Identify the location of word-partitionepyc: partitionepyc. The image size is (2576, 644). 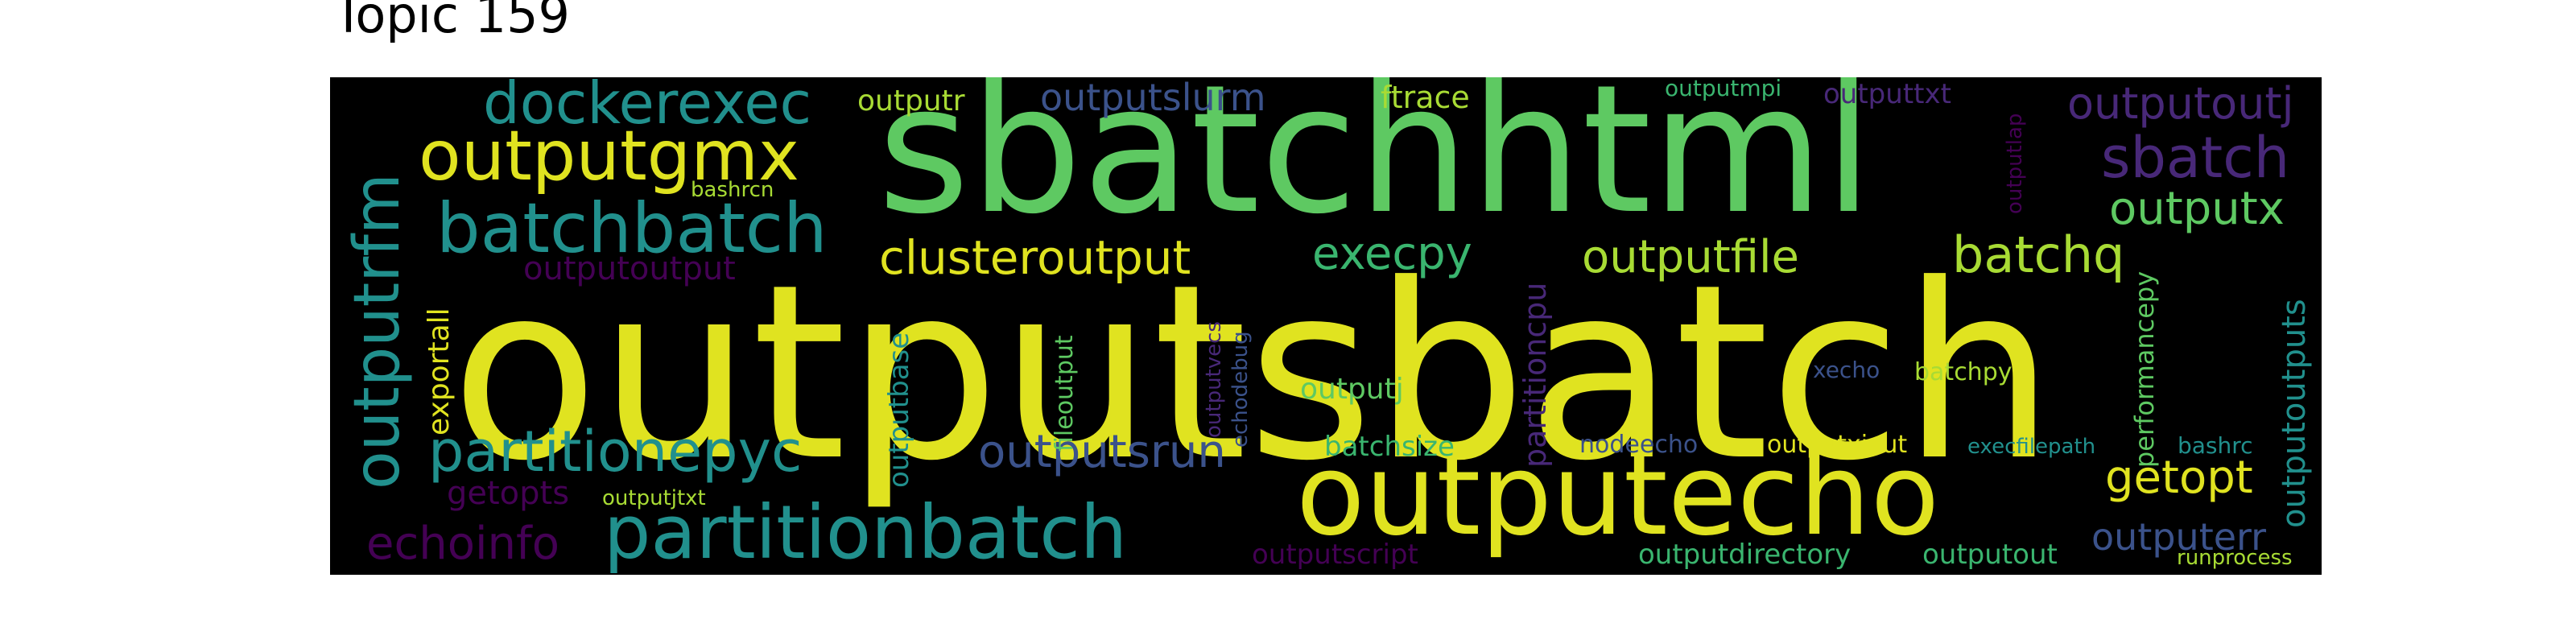
(615, 452).